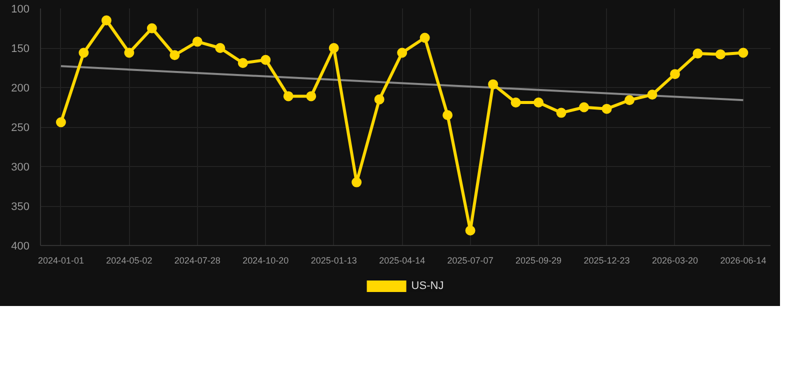 Image resolution: width=790 pixels, height=384 pixels. Describe the element at coordinates (20, 10) in the screenshot. I see `y-tick-label: 100` at that location.